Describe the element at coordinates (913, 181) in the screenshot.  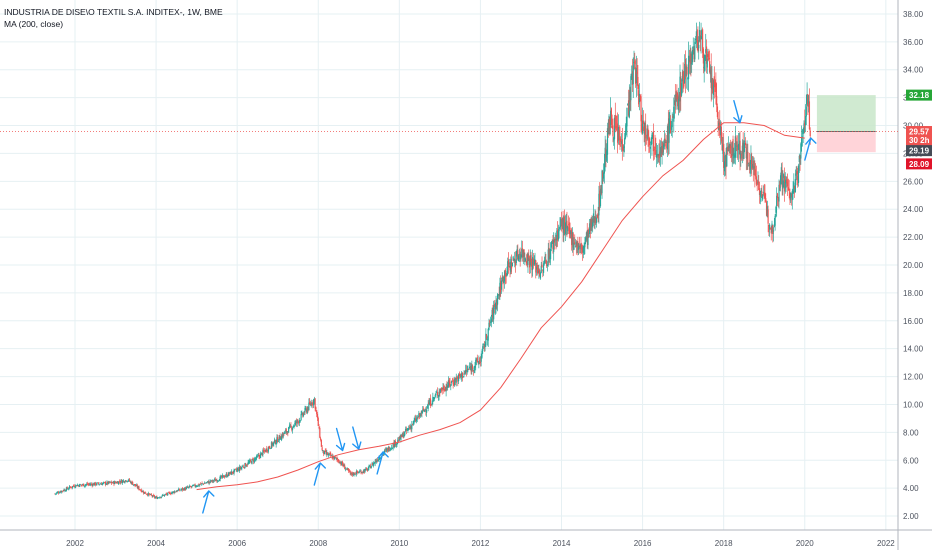
I see `y-tick-label: 26.00` at that location.